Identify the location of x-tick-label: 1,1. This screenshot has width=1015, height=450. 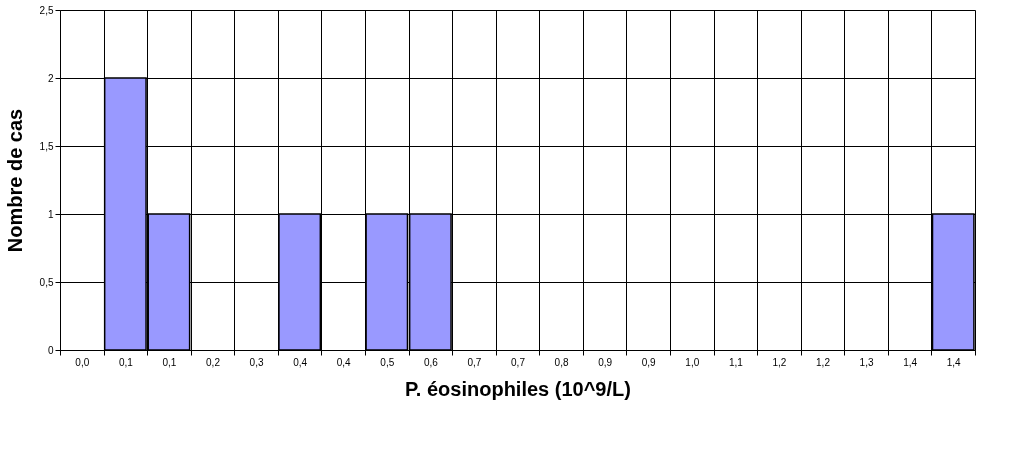
(736, 362).